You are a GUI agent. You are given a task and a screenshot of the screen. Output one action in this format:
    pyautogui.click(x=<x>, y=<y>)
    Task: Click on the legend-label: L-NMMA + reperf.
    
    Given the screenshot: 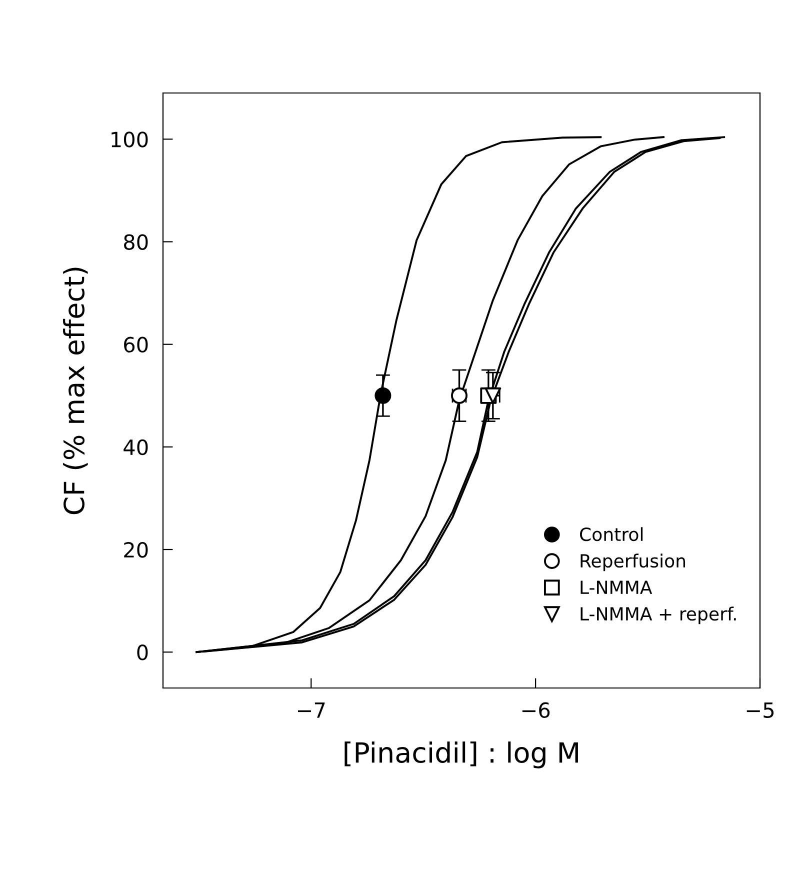 What is the action you would take?
    pyautogui.click(x=658, y=615)
    